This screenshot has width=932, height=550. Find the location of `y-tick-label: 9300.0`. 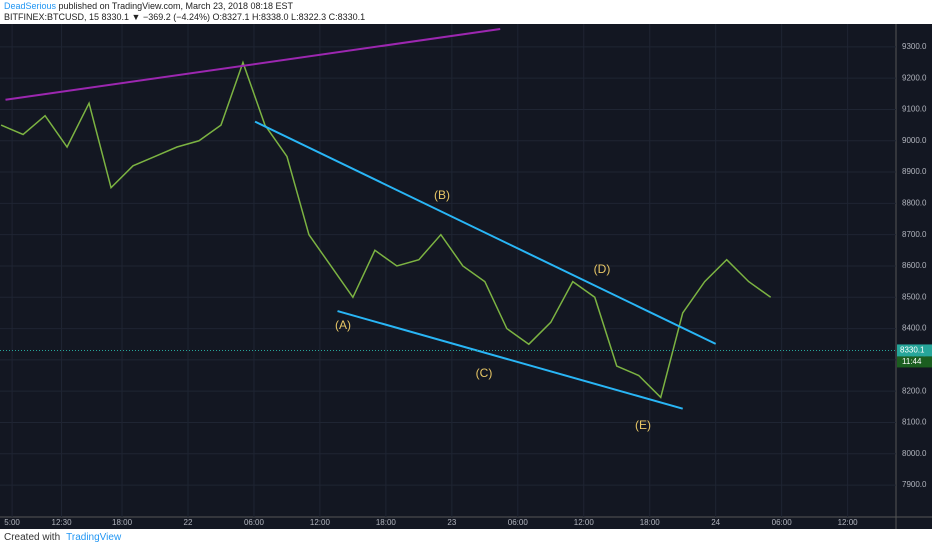

y-tick-label: 9300.0 is located at coordinates (914, 46).